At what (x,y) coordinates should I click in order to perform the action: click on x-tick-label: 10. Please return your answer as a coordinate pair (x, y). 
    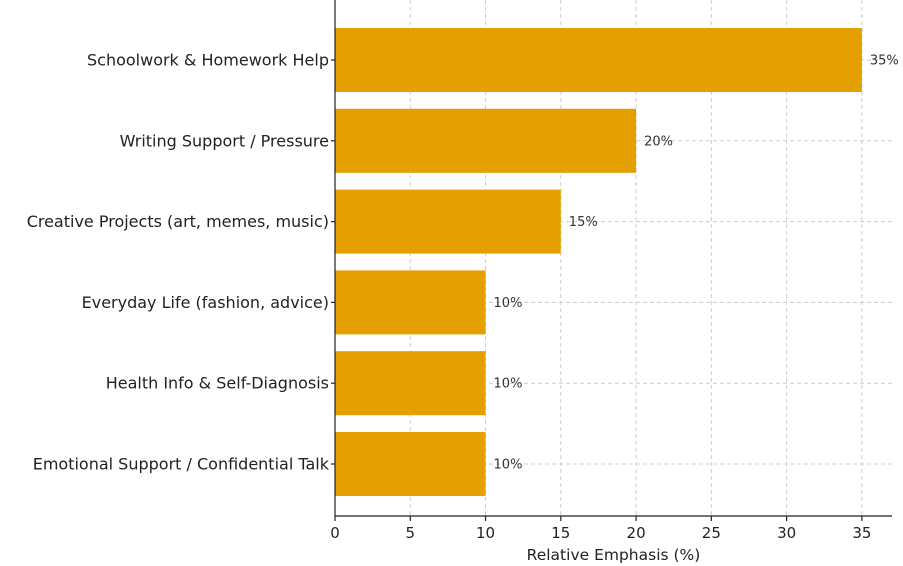
    Looking at the image, I should click on (485, 533).